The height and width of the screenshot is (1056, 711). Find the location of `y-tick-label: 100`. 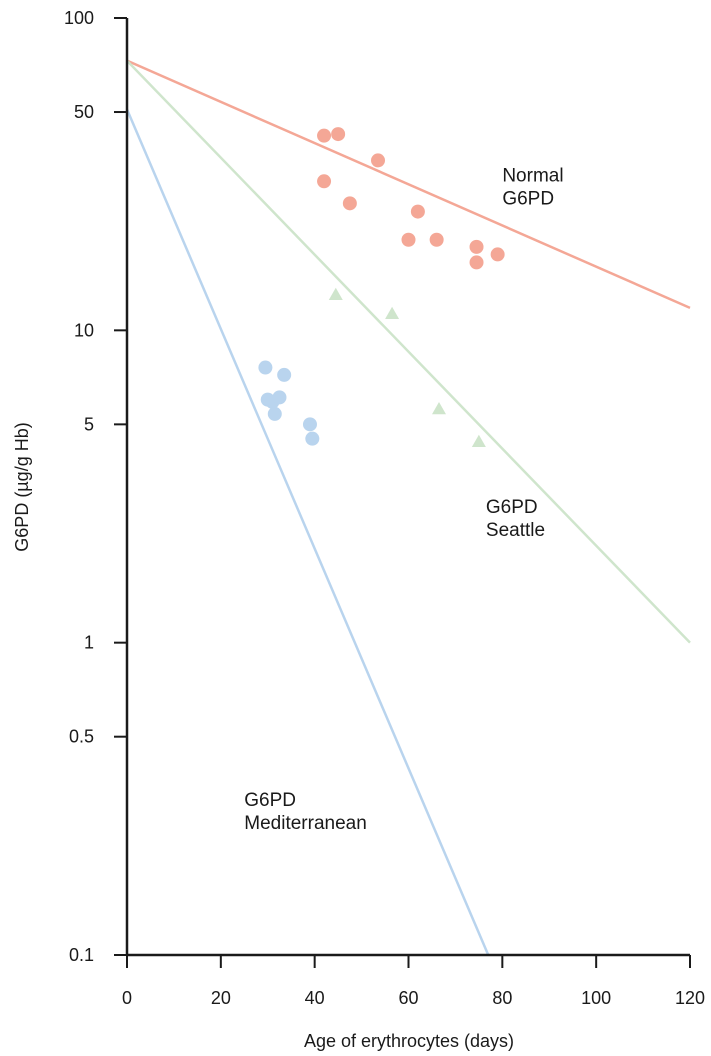

y-tick-label: 100 is located at coordinates (79, 18).